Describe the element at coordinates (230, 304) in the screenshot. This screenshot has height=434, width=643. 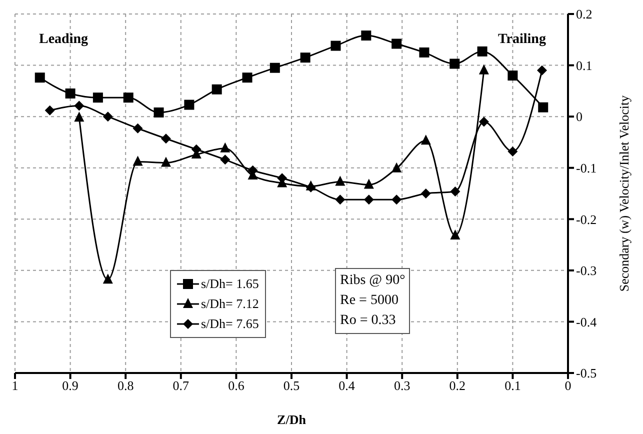
I see `legend-label: s/Dh= 7.12` at that location.